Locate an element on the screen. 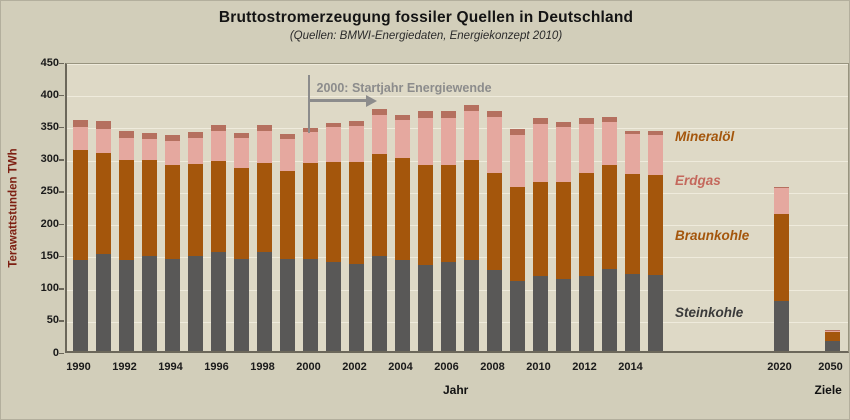  bar-2001-steinkohle is located at coordinates (333, 306).